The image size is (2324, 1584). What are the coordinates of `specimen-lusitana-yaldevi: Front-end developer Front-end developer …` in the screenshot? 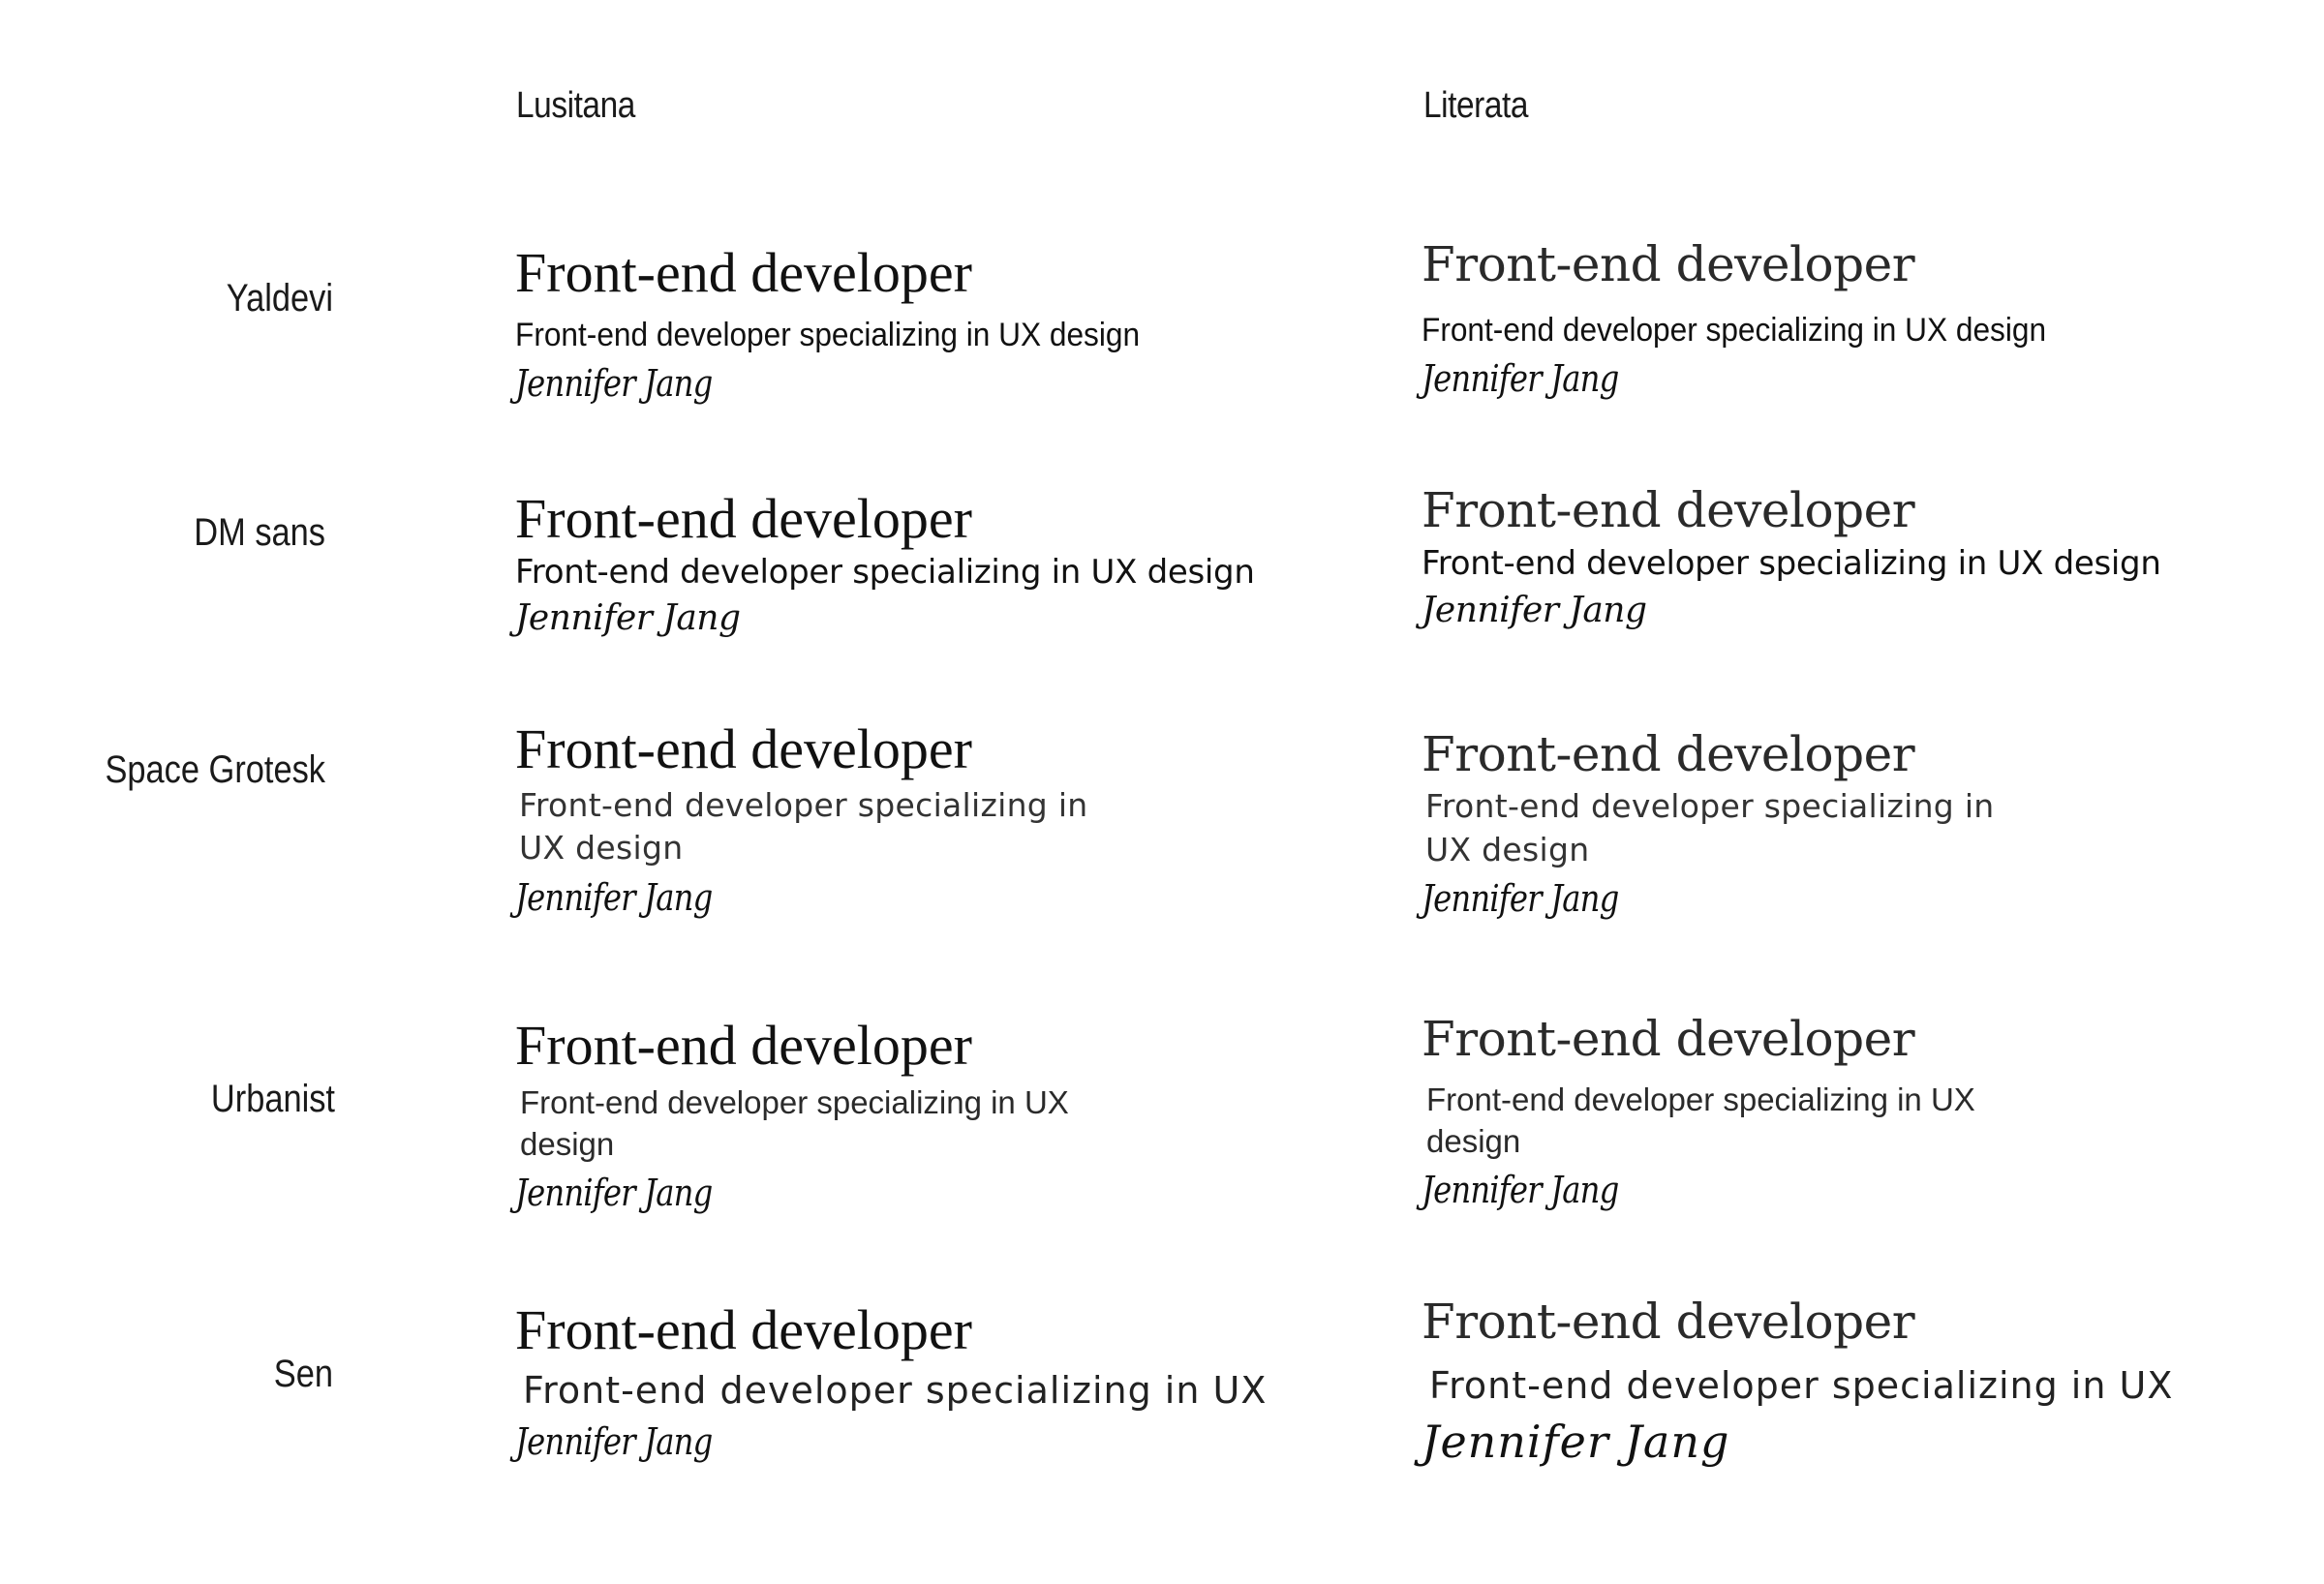 It's located at (941, 324).